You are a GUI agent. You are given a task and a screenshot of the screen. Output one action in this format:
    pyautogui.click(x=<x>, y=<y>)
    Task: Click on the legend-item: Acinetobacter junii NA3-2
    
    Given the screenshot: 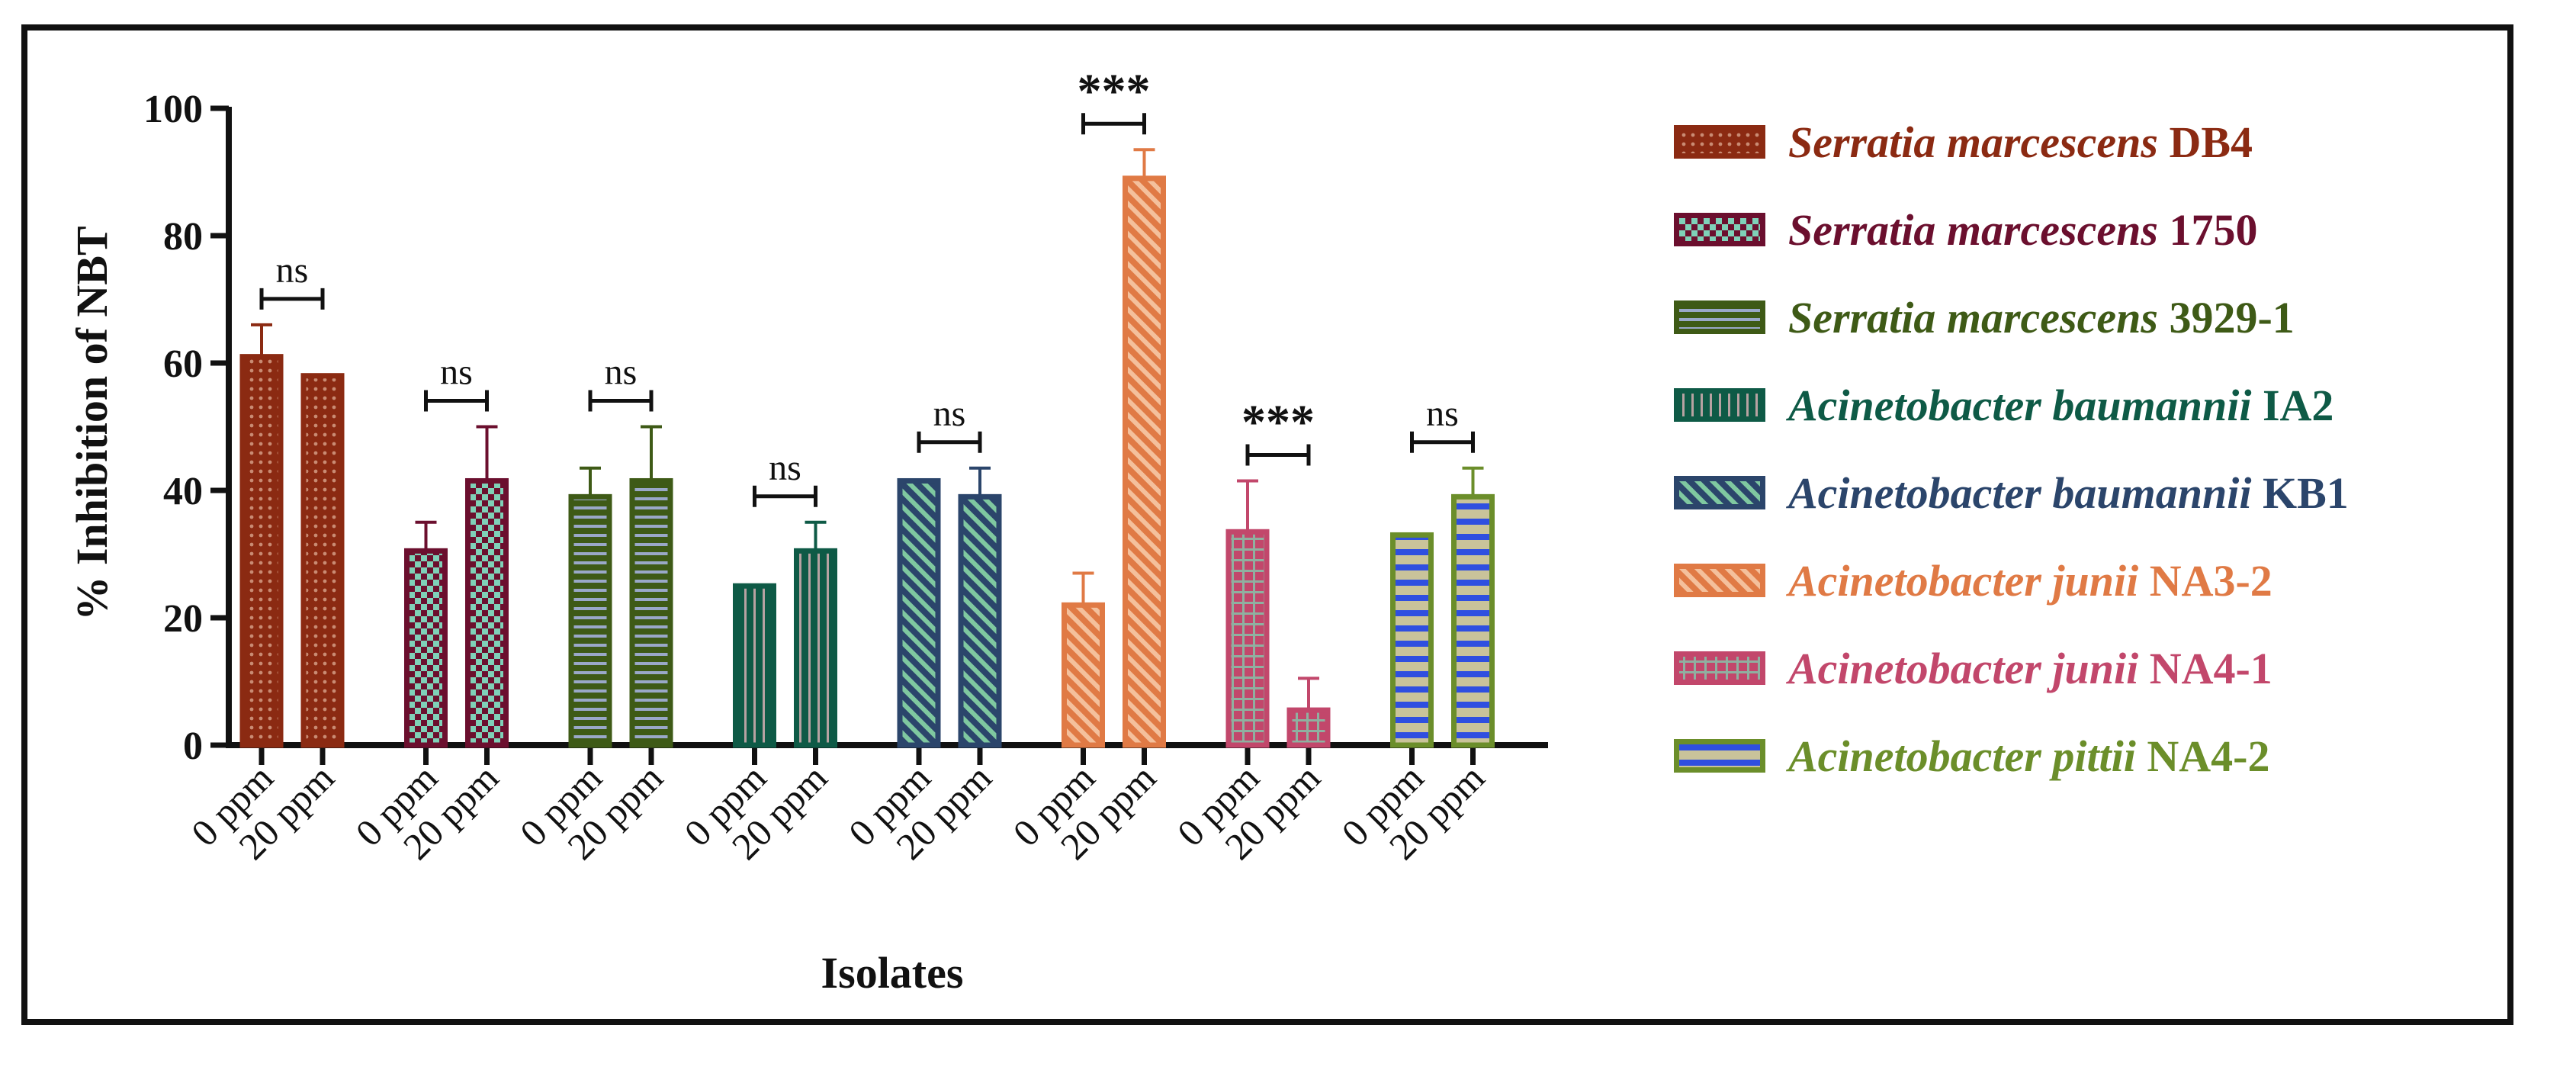 What is the action you would take?
    pyautogui.click(x=2093, y=597)
    